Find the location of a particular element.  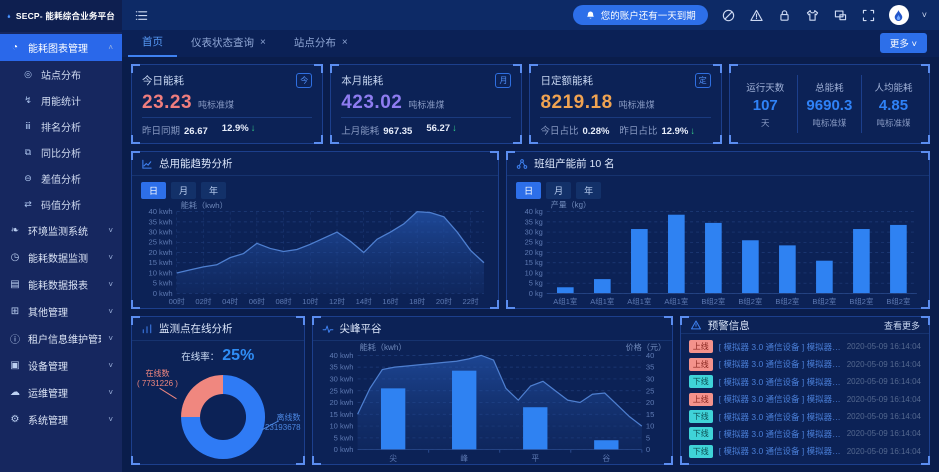

lock-icon is located at coordinates (784, 15).